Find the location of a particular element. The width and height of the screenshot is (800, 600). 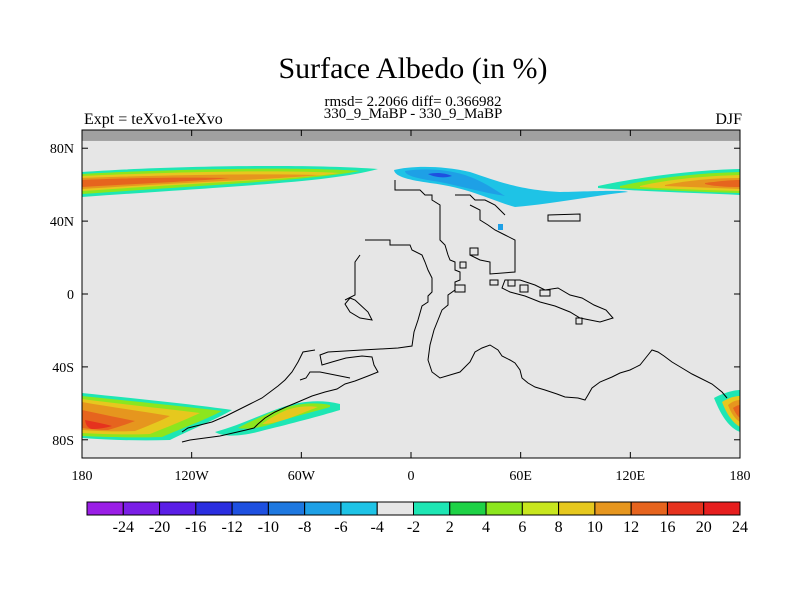

x-tick-label: 60E is located at coordinates (520, 476).